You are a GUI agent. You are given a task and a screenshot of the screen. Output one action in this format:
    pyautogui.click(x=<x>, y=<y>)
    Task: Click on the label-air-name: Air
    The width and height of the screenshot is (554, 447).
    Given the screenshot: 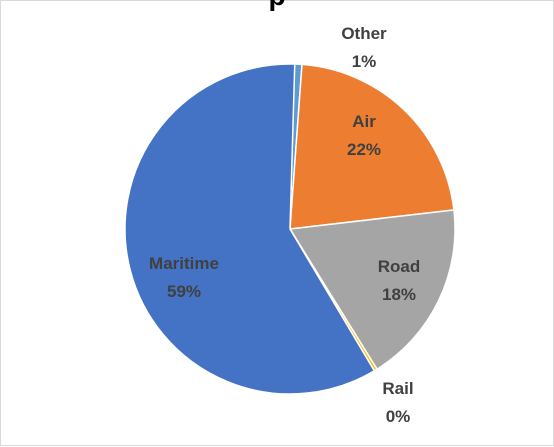 What is the action you would take?
    pyautogui.click(x=364, y=121)
    